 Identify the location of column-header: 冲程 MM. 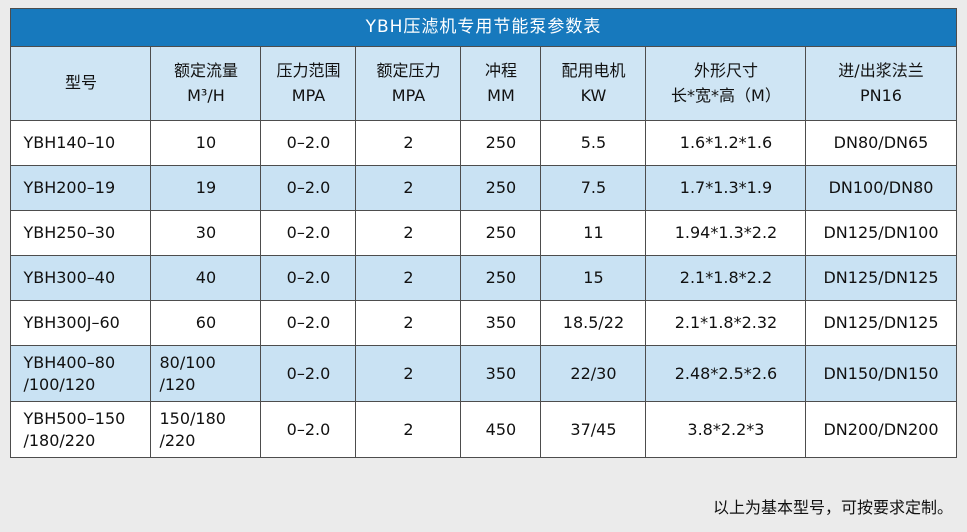
(501, 83).